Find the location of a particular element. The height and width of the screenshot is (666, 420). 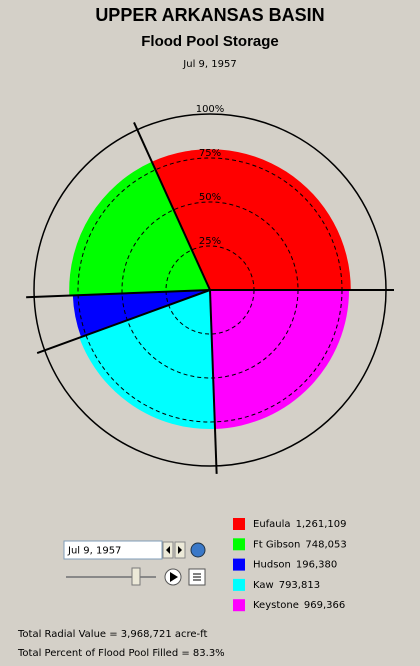

date-field-text: Jul 9, 1957 is located at coordinates (94, 551).